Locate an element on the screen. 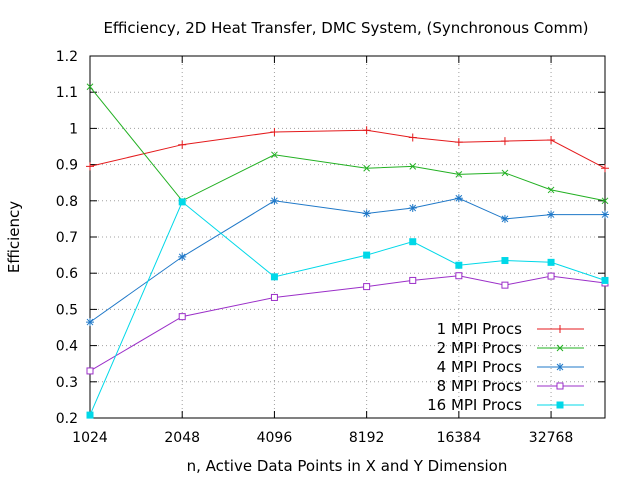 The image size is (640, 480). y-axis-label: Efficiency is located at coordinates (14, 237).